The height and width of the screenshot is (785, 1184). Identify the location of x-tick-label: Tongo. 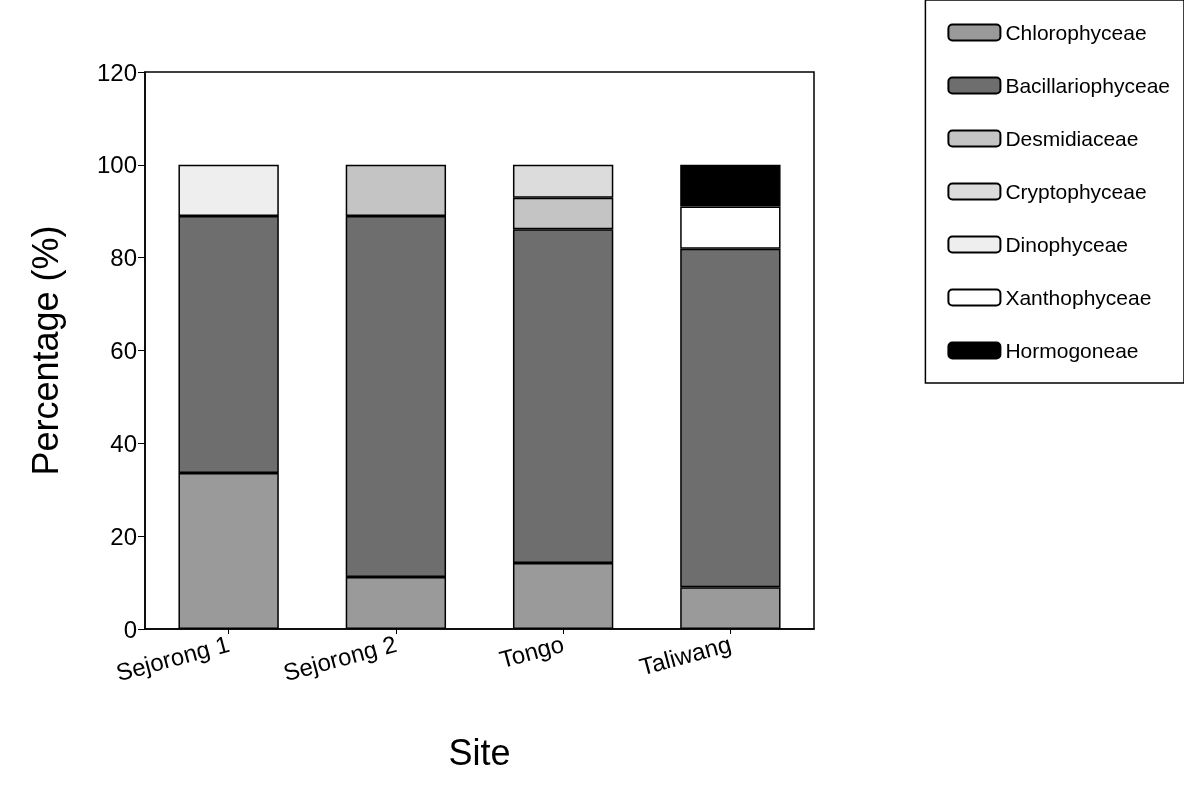
(531, 651).